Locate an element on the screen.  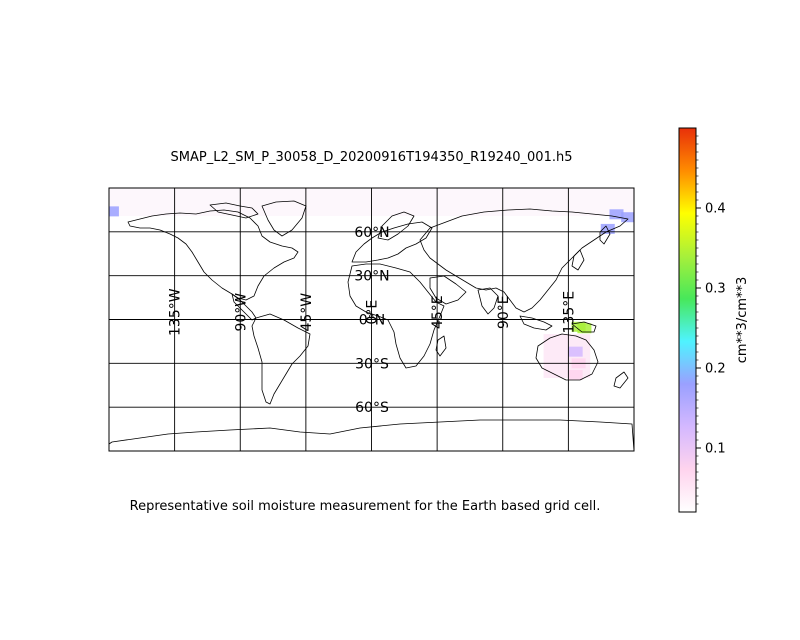
colorbar-label: cm**3/cm**3 is located at coordinates (742, 320).